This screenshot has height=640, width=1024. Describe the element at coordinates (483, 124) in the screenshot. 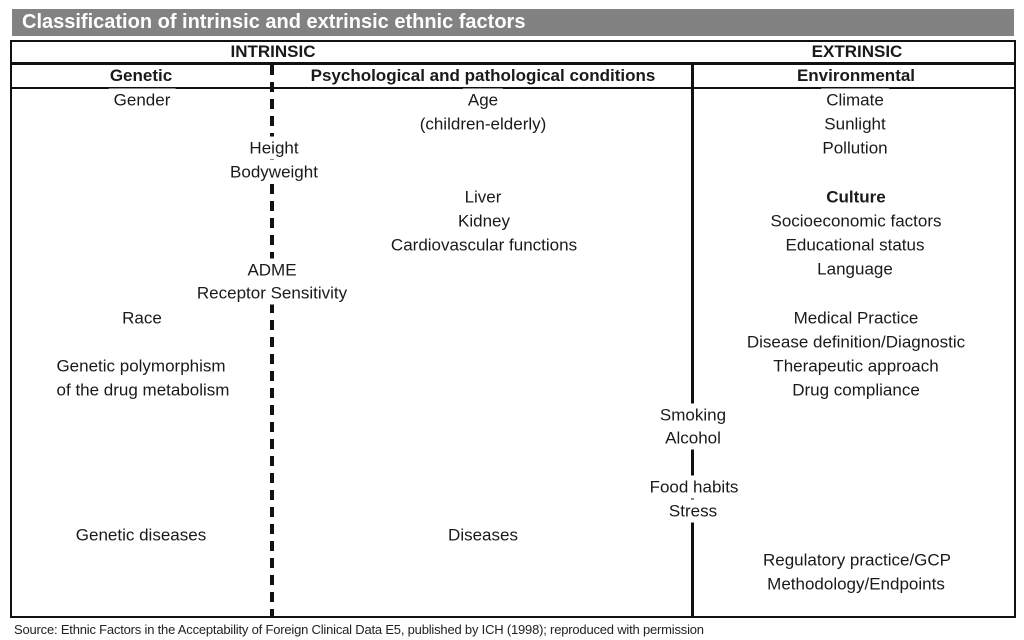

I see `label-age-range: (children-elderly)` at that location.